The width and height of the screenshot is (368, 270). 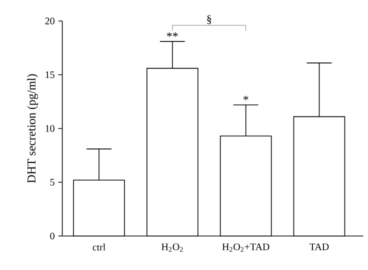 I want to click on y-axis-title: DHT secretion (pg/ml), so click(x=32, y=128).